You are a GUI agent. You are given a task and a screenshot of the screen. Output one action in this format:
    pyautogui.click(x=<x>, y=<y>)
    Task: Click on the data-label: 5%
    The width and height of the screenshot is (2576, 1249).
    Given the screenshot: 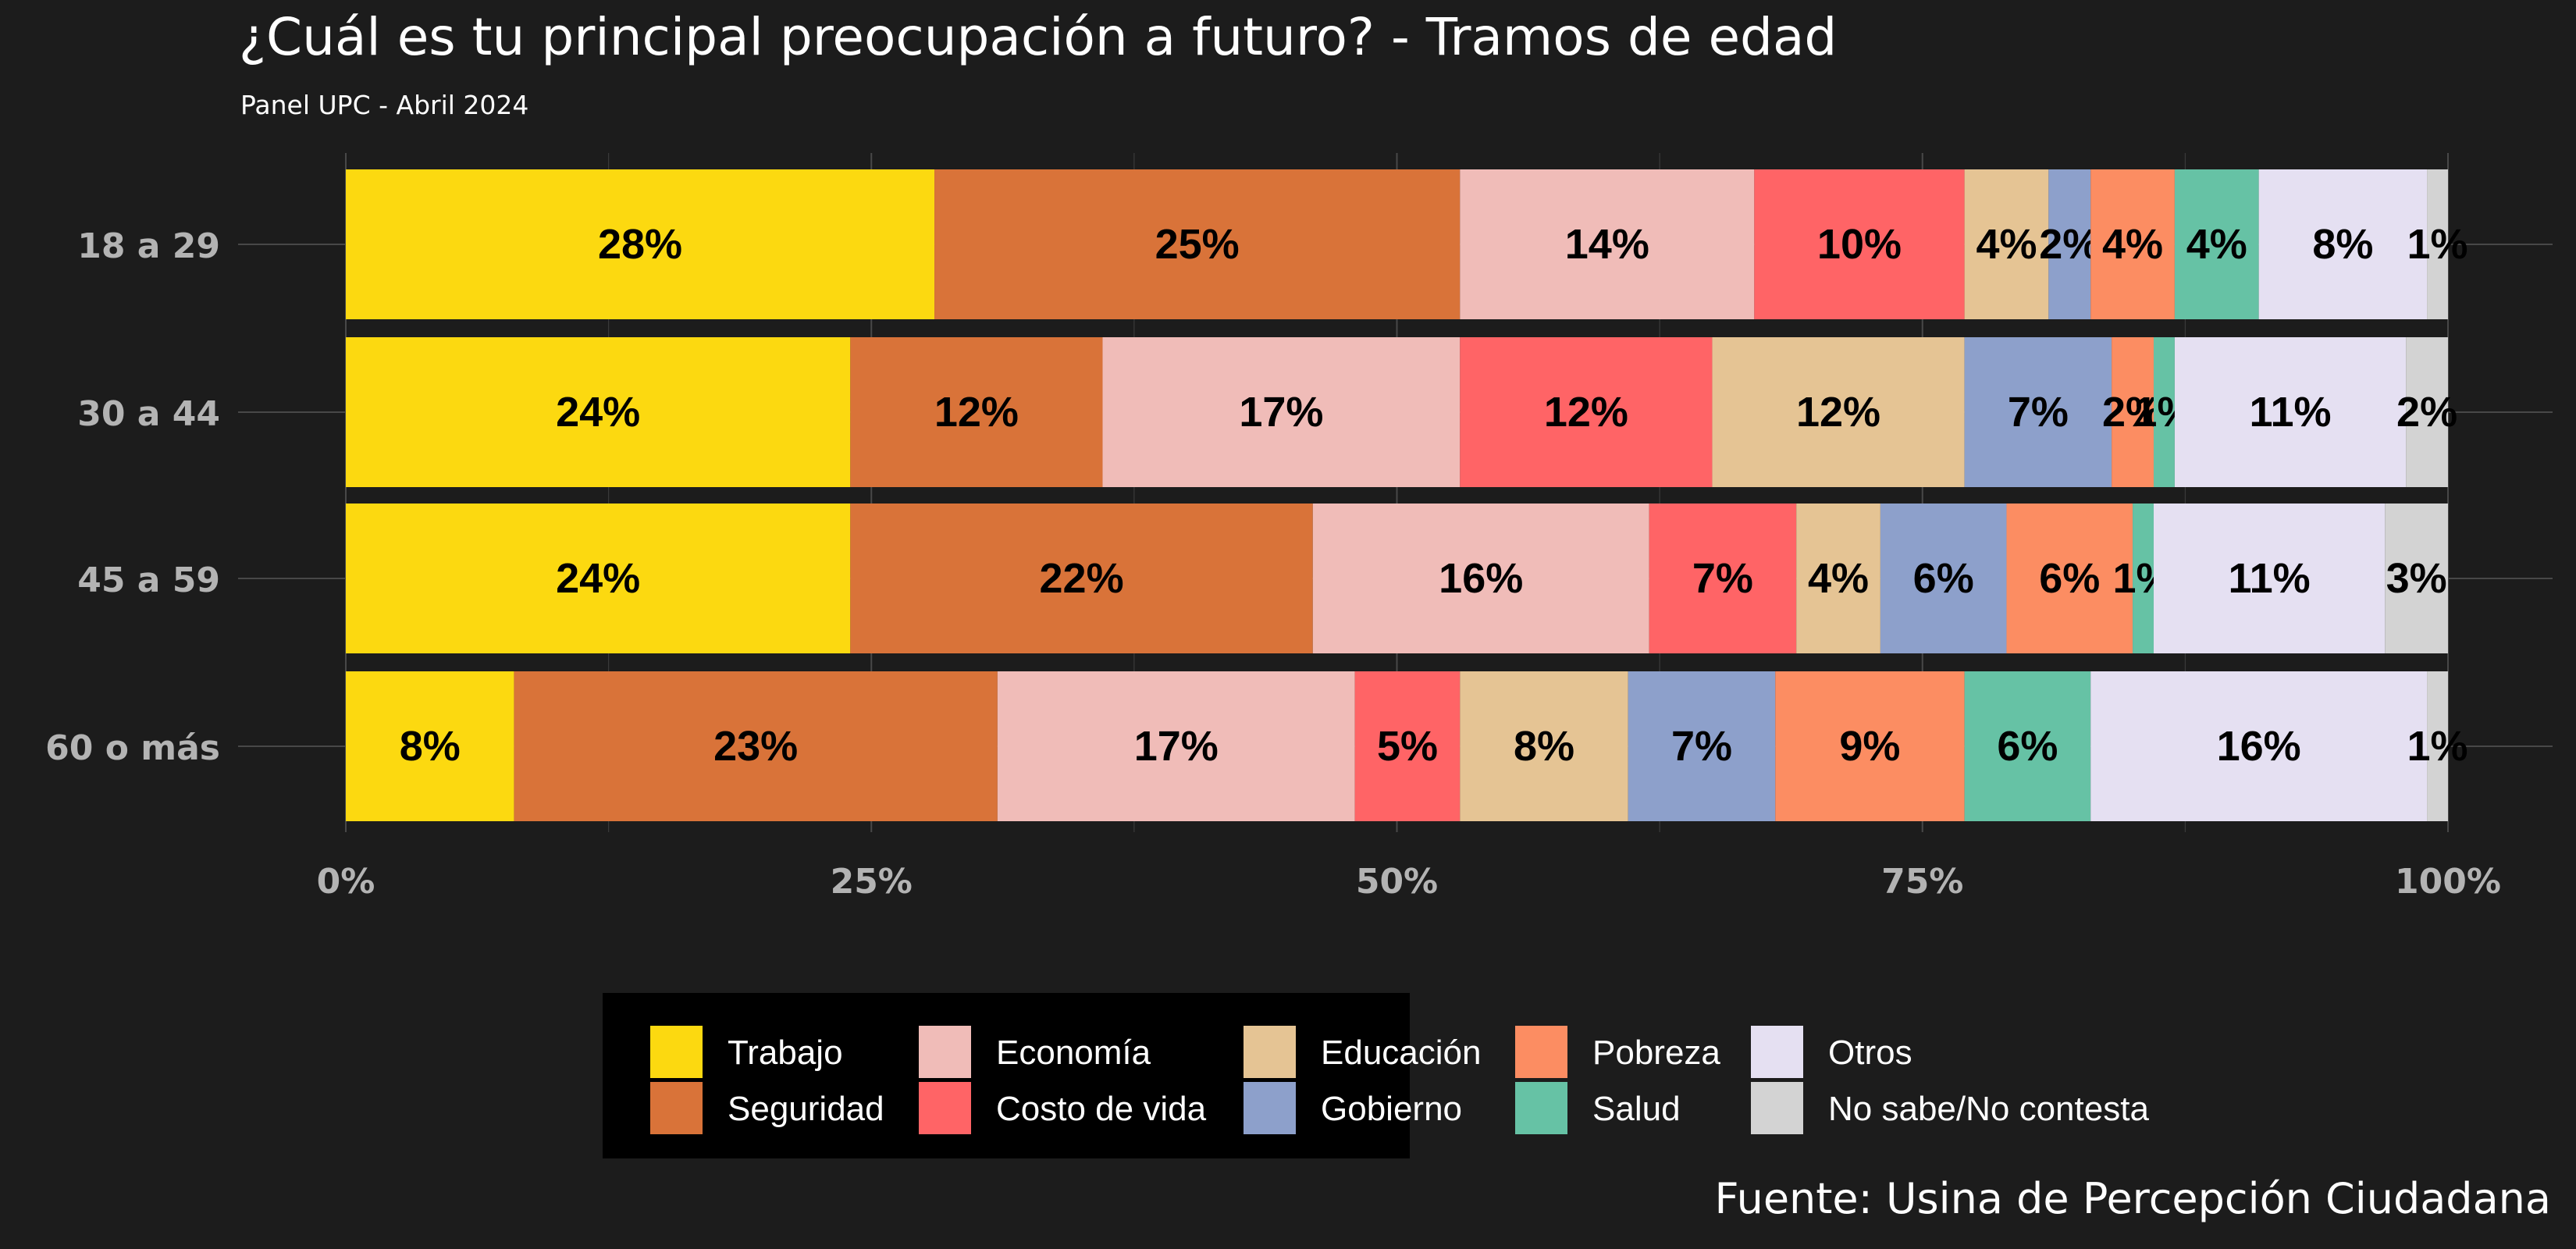 What is the action you would take?
    pyautogui.click(x=1407, y=746)
    